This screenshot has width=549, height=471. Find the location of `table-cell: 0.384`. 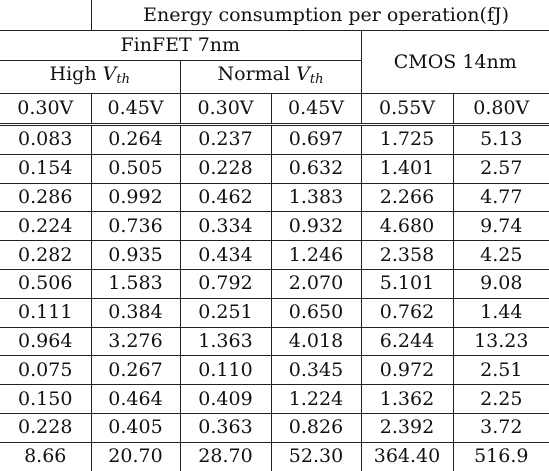

table-cell: 0.384 is located at coordinates (135, 312).